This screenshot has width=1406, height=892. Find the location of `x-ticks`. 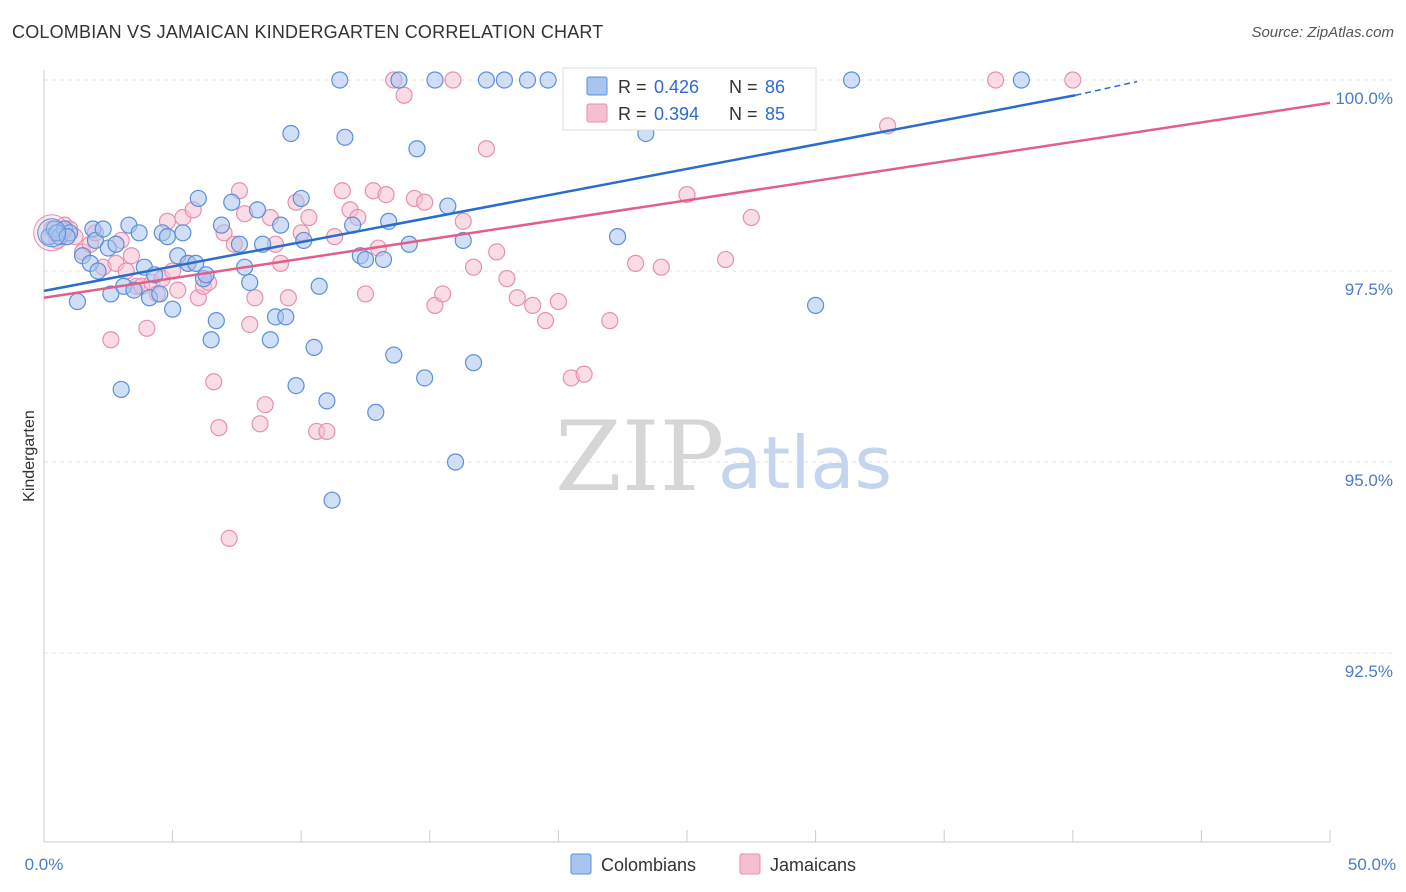

x-ticks is located at coordinates (687, 836).